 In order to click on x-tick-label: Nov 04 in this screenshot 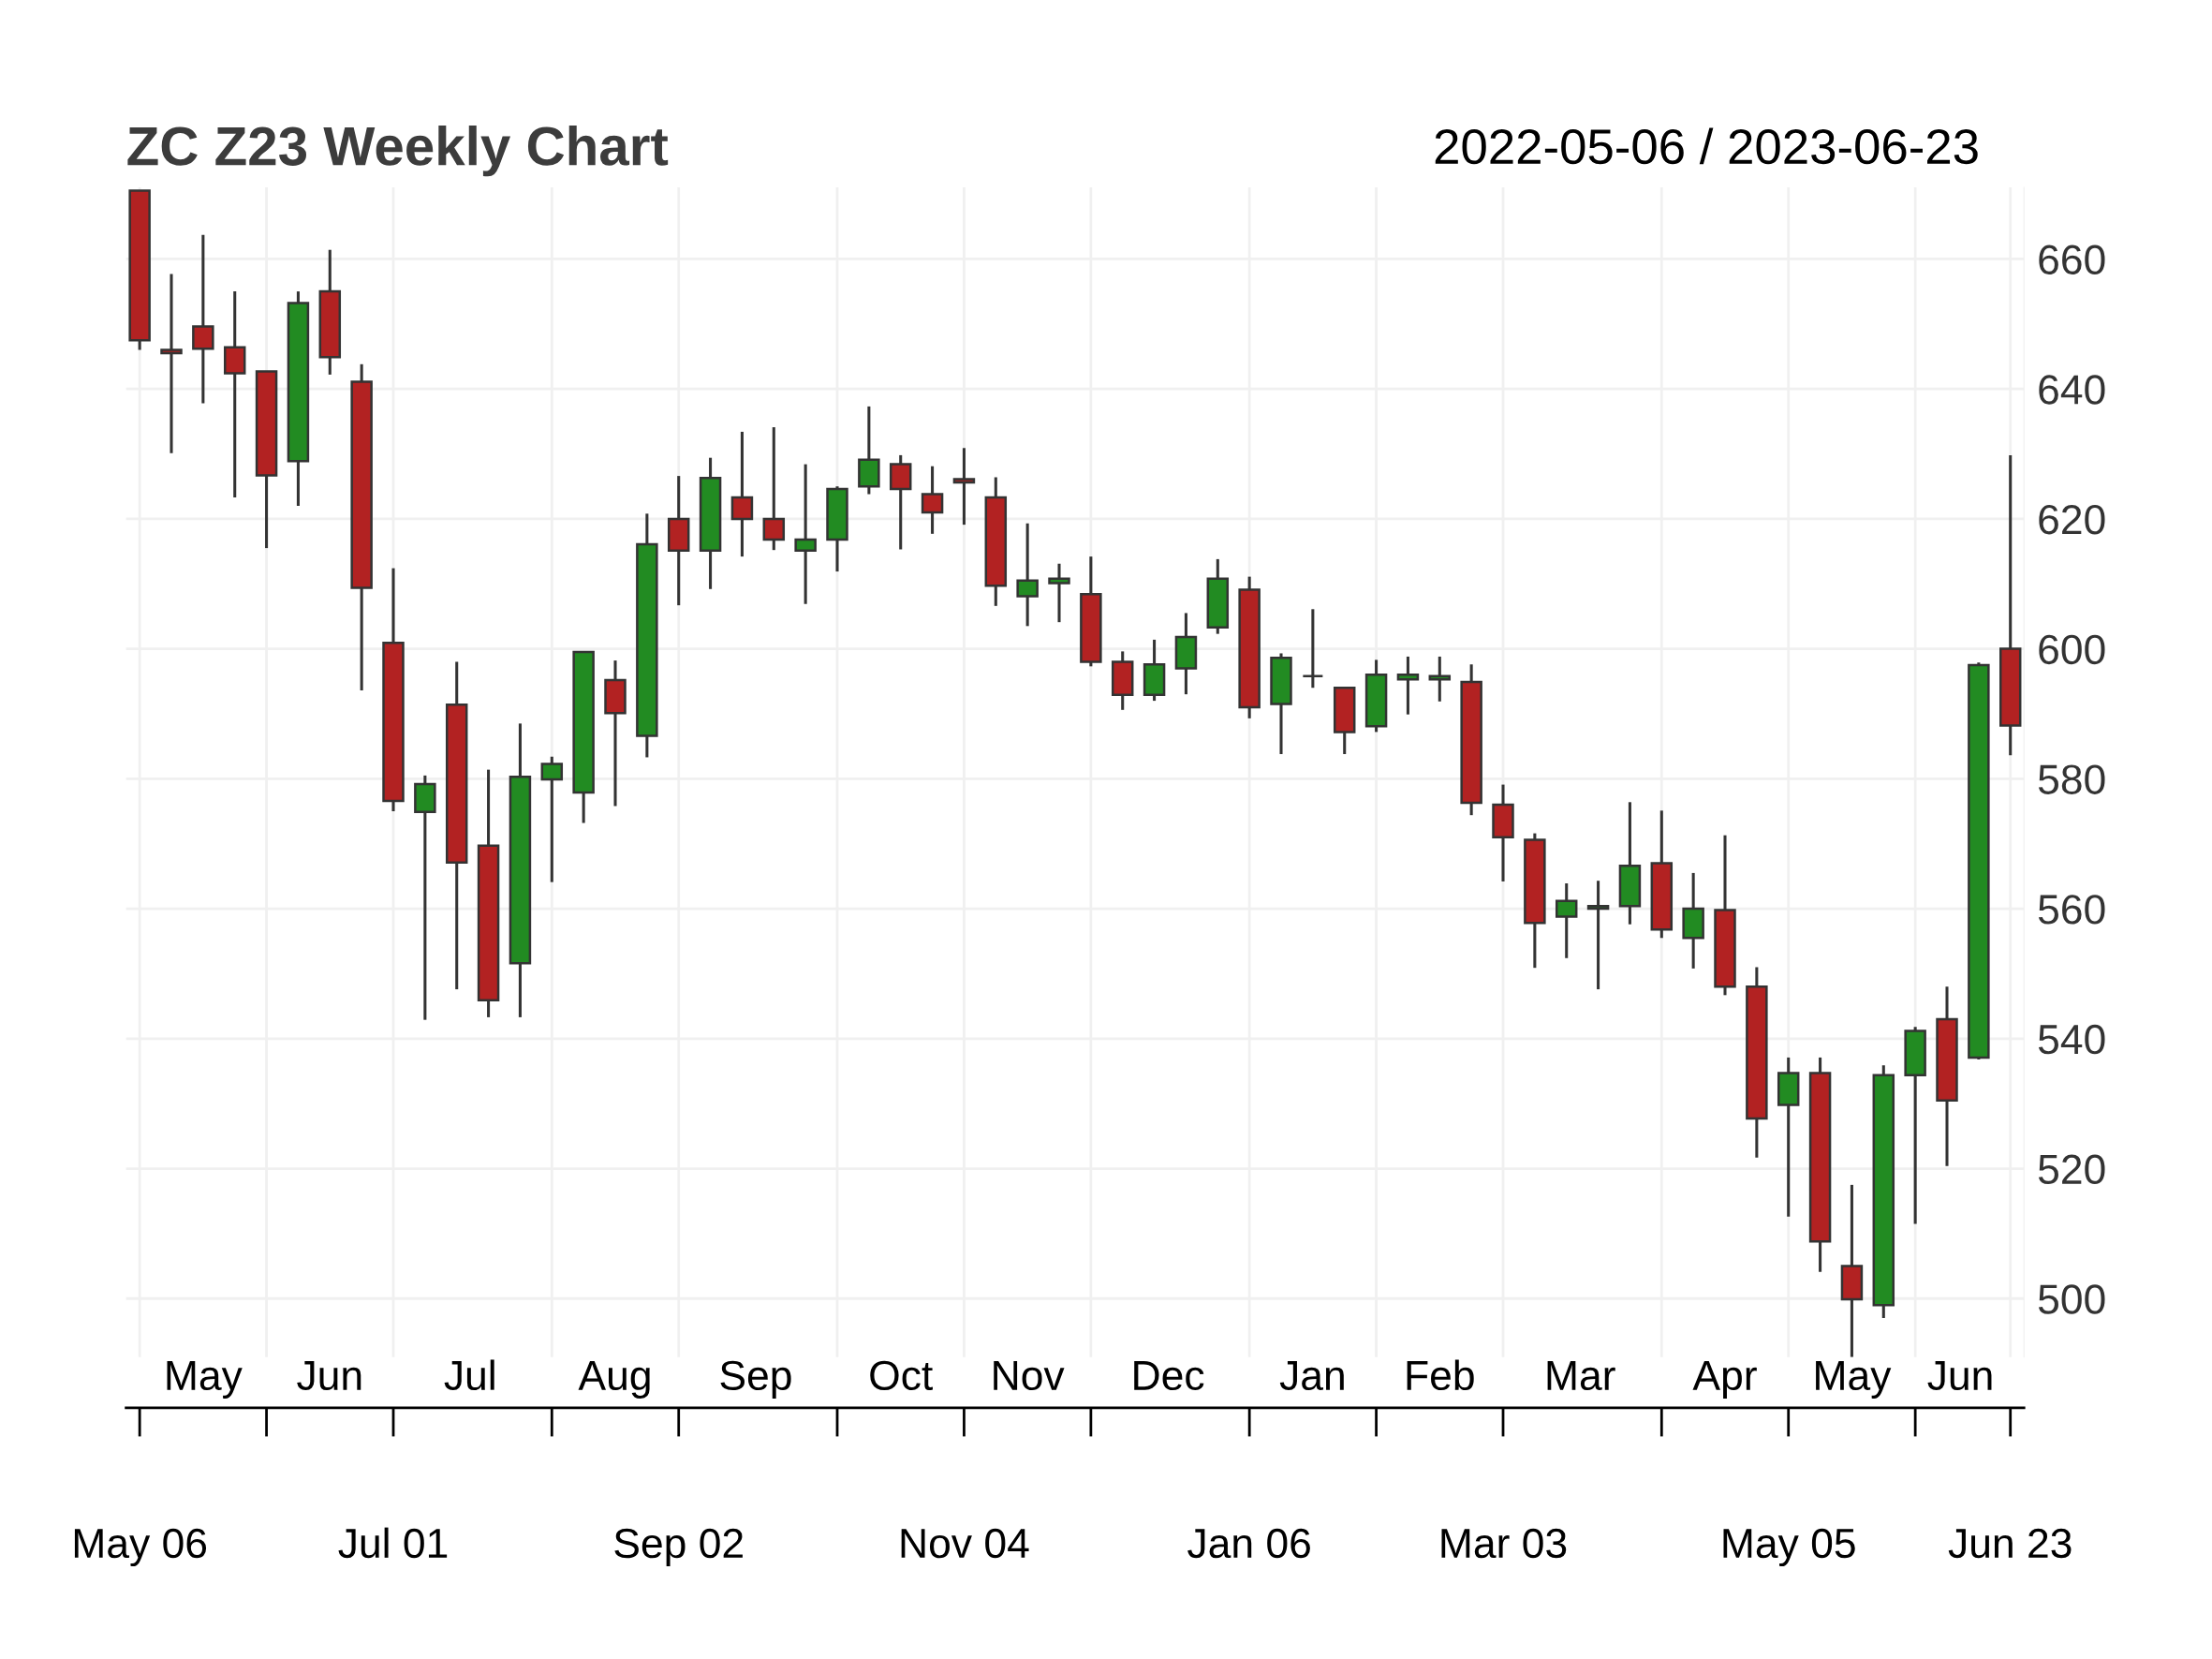, I will do `click(965, 1544)`.